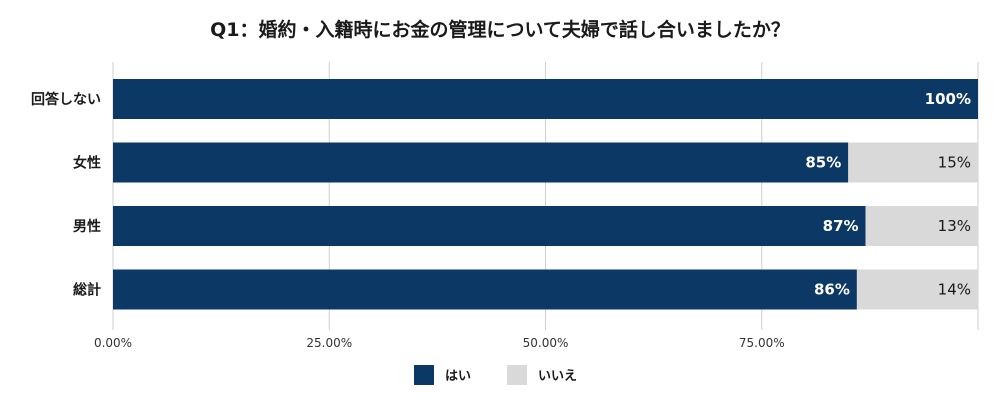 Image resolution: width=1000 pixels, height=404 pixels. What do you see at coordinates (832, 290) in the screenshot?
I see `data-label-yes-3: 86%` at bounding box center [832, 290].